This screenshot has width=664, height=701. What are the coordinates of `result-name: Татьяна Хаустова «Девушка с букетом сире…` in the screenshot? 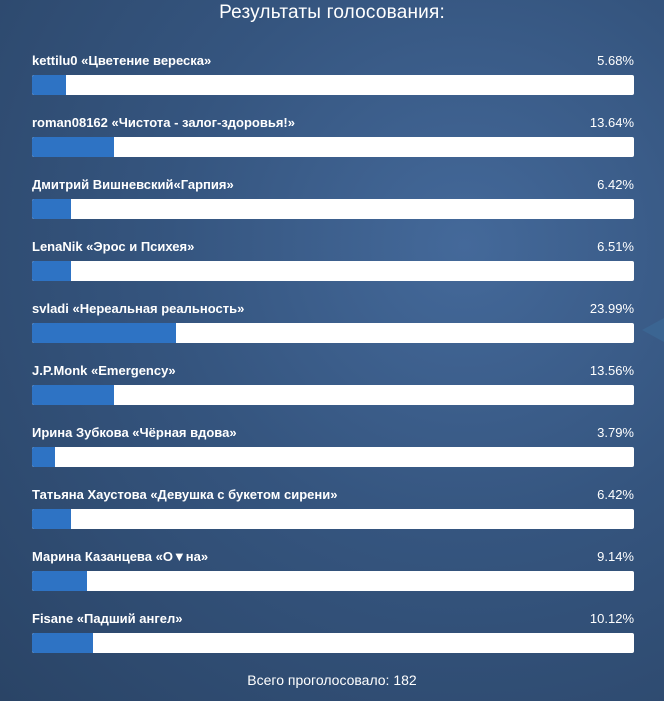 It's located at (185, 494).